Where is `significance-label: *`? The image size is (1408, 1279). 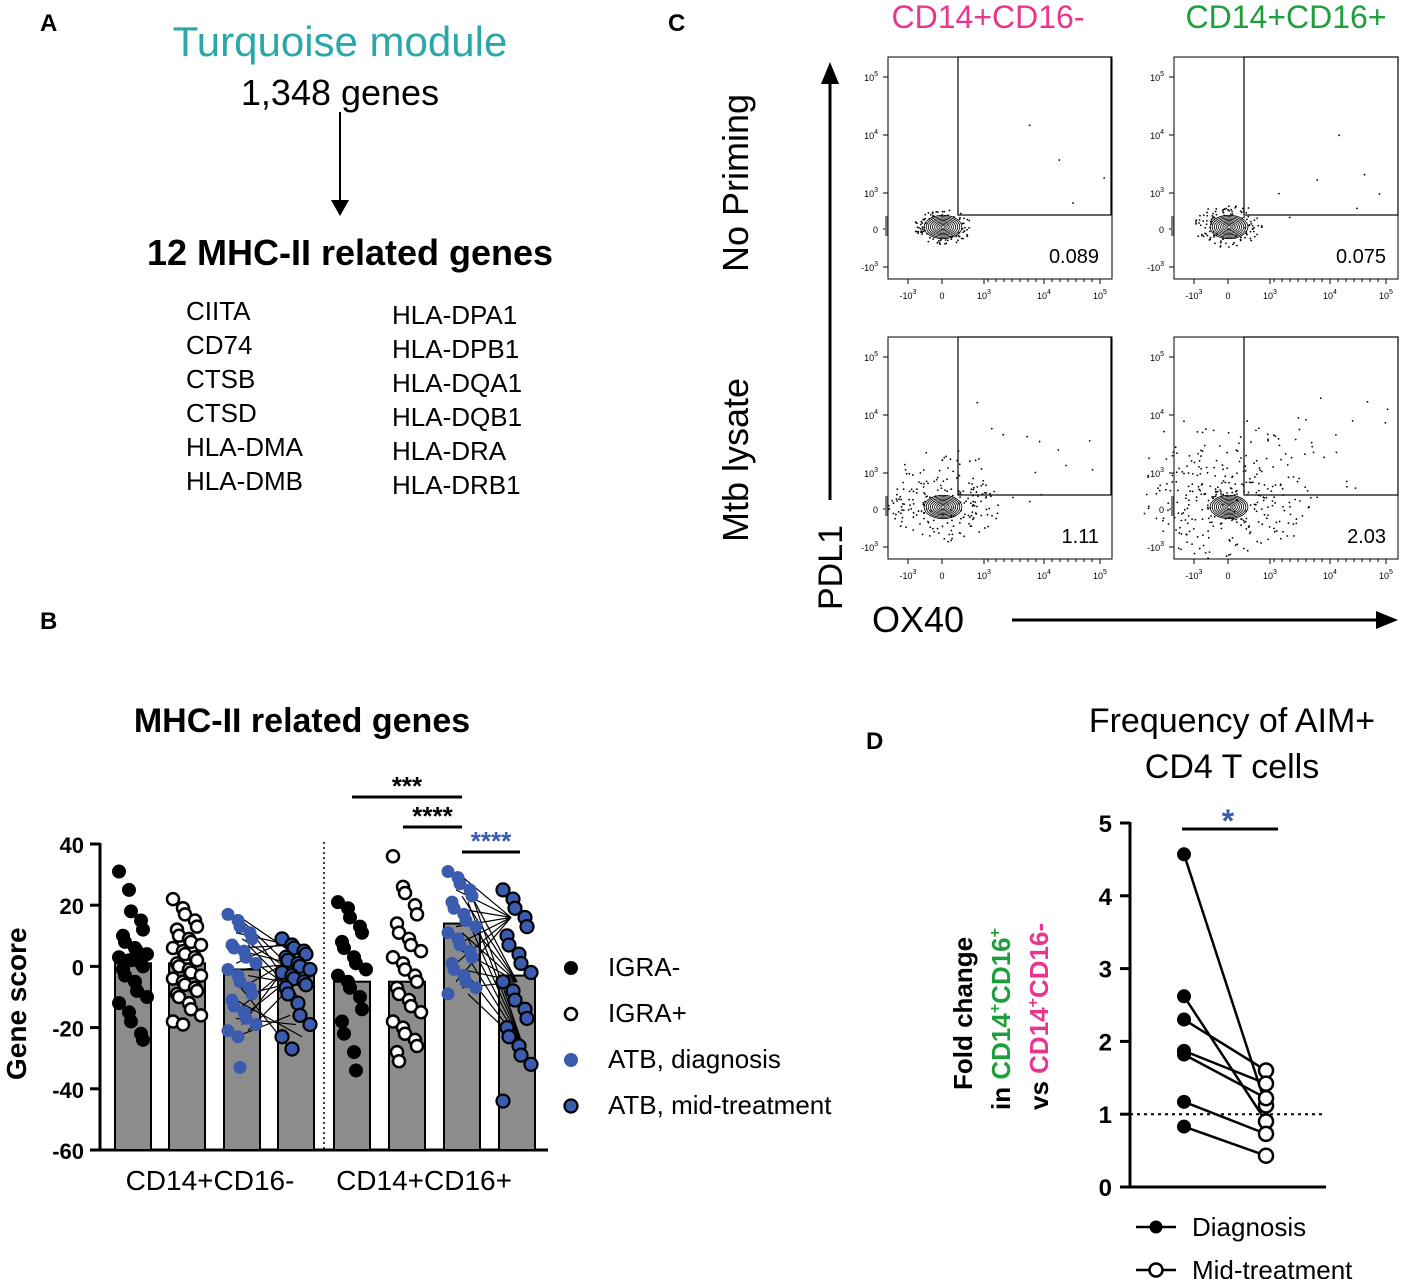
significance-label: * is located at coordinates (1228, 821).